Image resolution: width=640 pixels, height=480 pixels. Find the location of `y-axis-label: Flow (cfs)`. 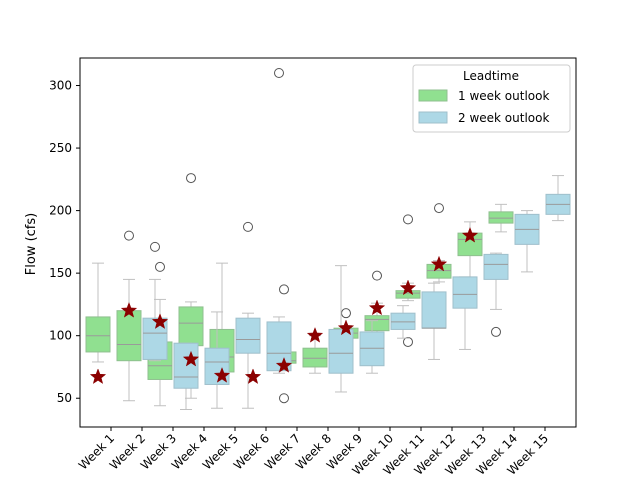

y-axis-label: Flow (cfs) is located at coordinates (31, 244).